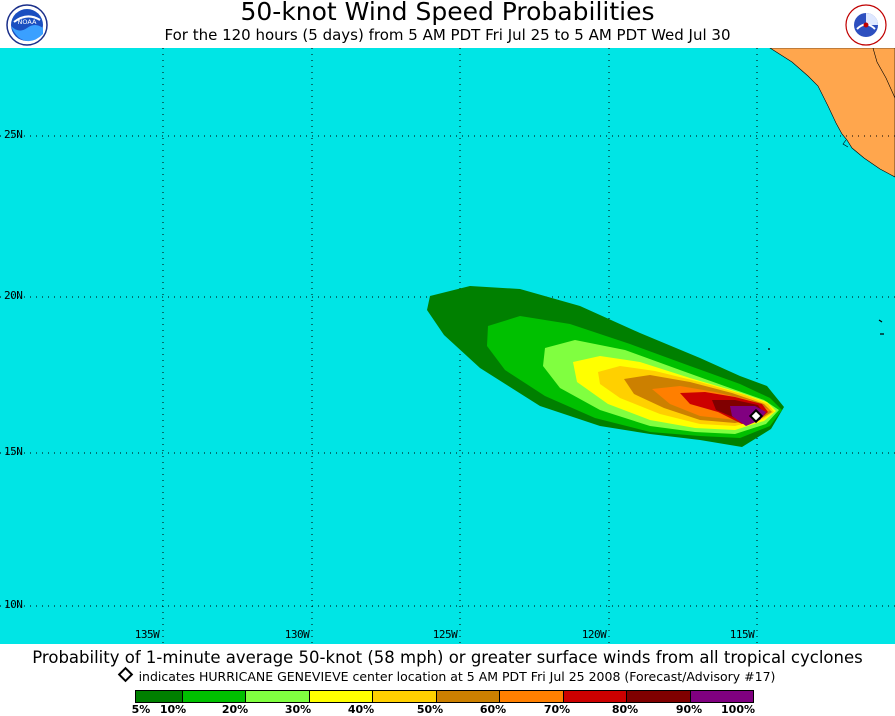 The image size is (895, 716). I want to click on lon-label-120w: 120W, so click(594, 634).